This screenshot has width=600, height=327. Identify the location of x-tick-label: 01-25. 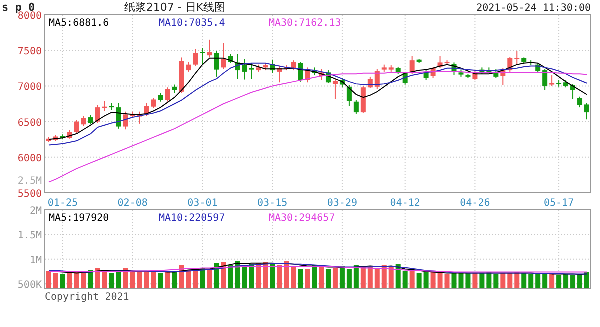
(63, 203).